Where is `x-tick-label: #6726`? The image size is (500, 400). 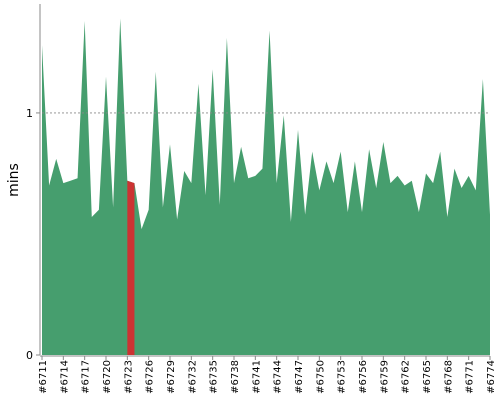 x-tick-label: #6726 is located at coordinates (150, 377).